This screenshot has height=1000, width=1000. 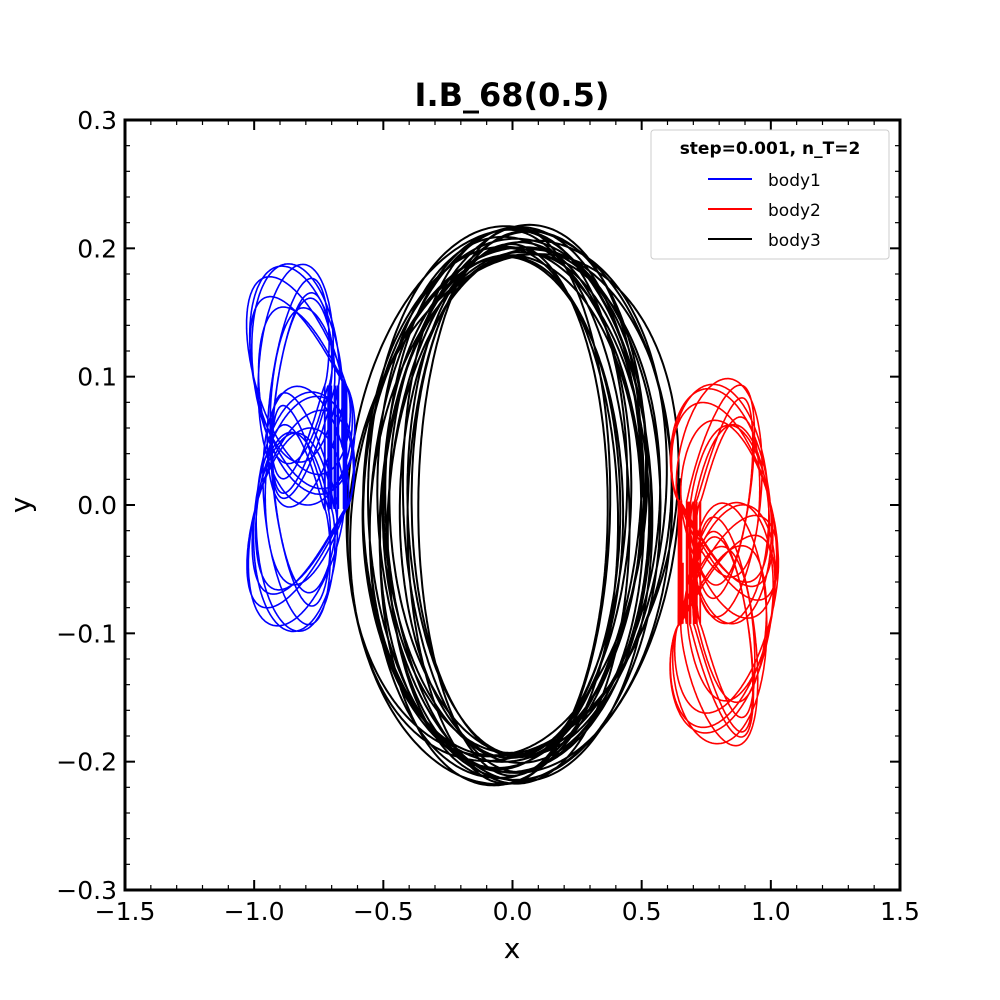 I want to click on y-axis-label: y, so click(x=20, y=505).